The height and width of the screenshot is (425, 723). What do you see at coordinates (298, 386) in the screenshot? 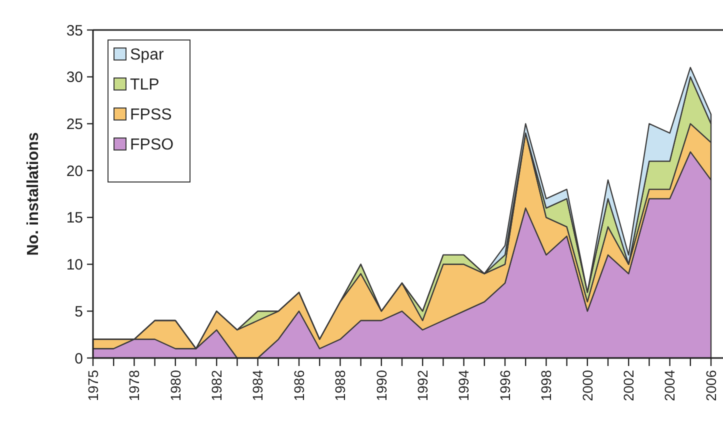
I see `x-tick-label: 1986` at bounding box center [298, 386].